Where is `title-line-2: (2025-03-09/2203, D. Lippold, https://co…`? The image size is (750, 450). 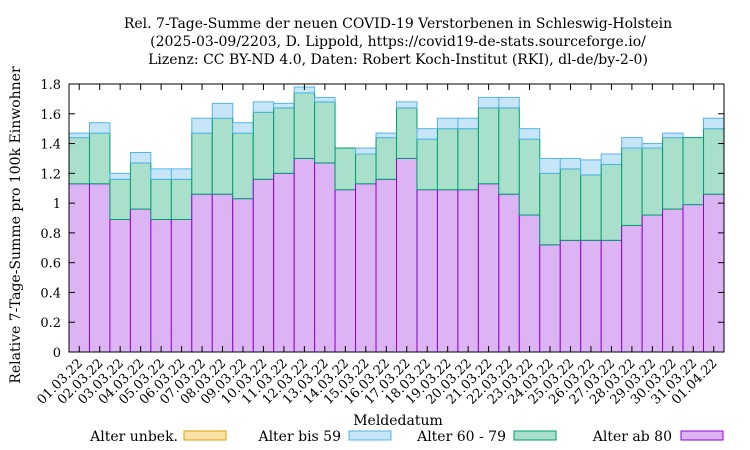
title-line-2: (2025-03-09/2203, D. Lippold, https://co… is located at coordinates (398, 42).